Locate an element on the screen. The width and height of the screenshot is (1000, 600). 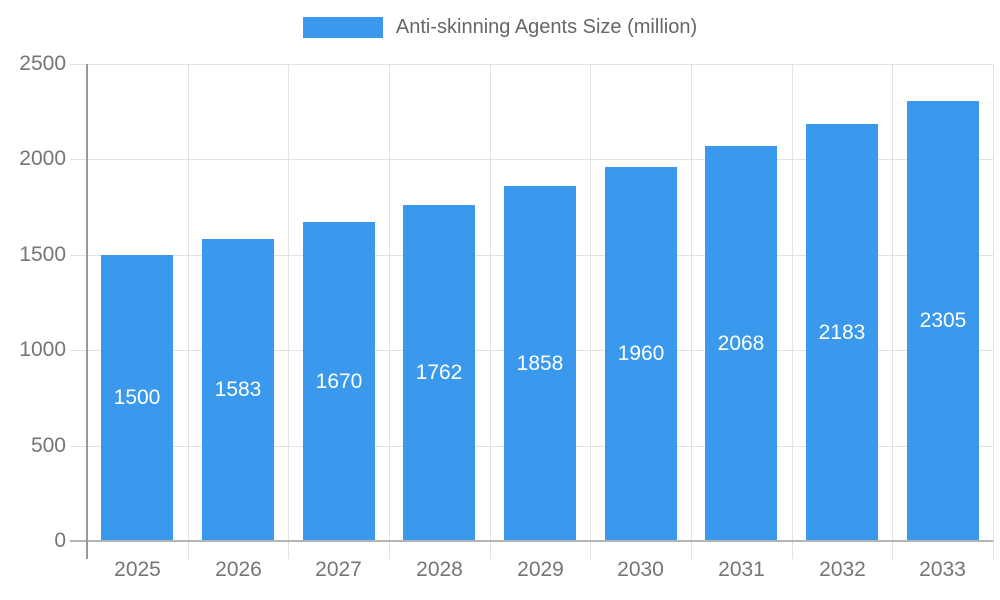
bar-value-label: 1960 is located at coordinates (641, 353).